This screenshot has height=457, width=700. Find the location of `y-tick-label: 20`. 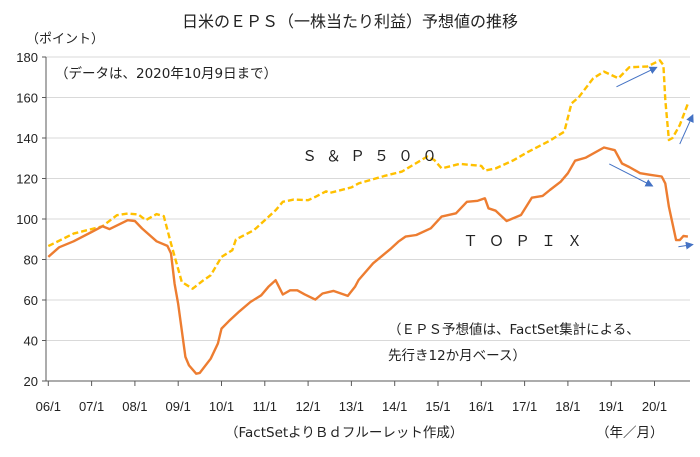

y-tick-label: 20 is located at coordinates (31, 381).